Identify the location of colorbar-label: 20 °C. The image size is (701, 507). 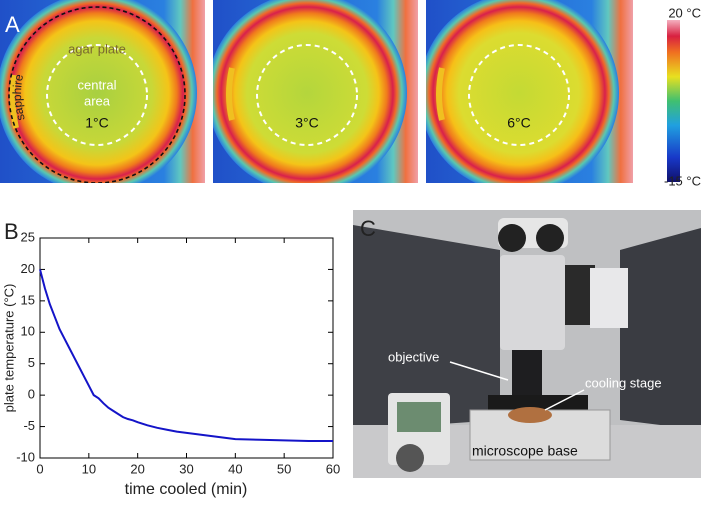
(684, 12).